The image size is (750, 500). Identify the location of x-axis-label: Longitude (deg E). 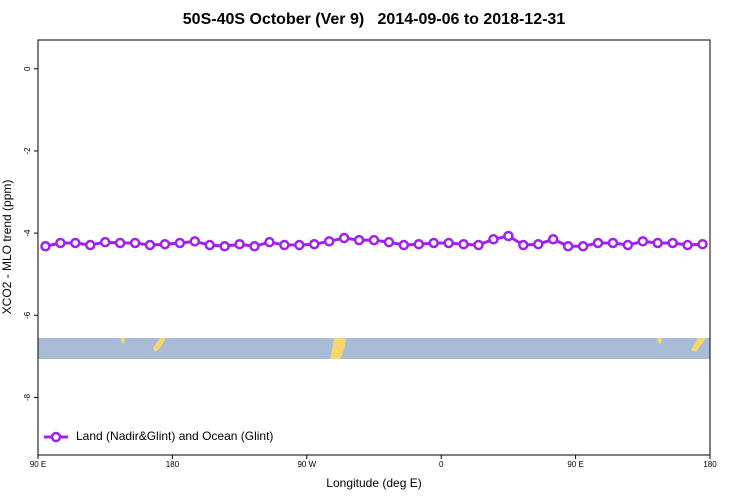
(373, 483).